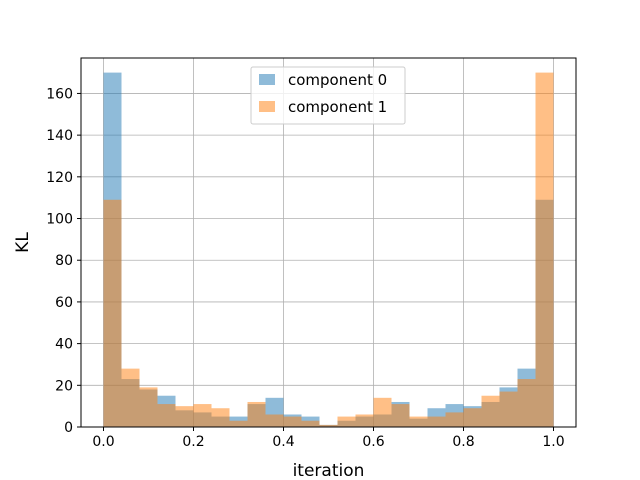  Describe the element at coordinates (59, 178) in the screenshot. I see `y-tick-label: 120` at that location.